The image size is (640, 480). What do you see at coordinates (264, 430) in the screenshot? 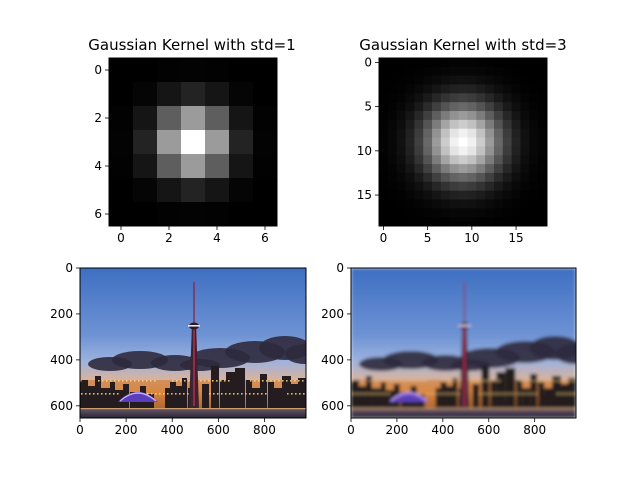
I see `x-tick-label: 800` at bounding box center [264, 430].